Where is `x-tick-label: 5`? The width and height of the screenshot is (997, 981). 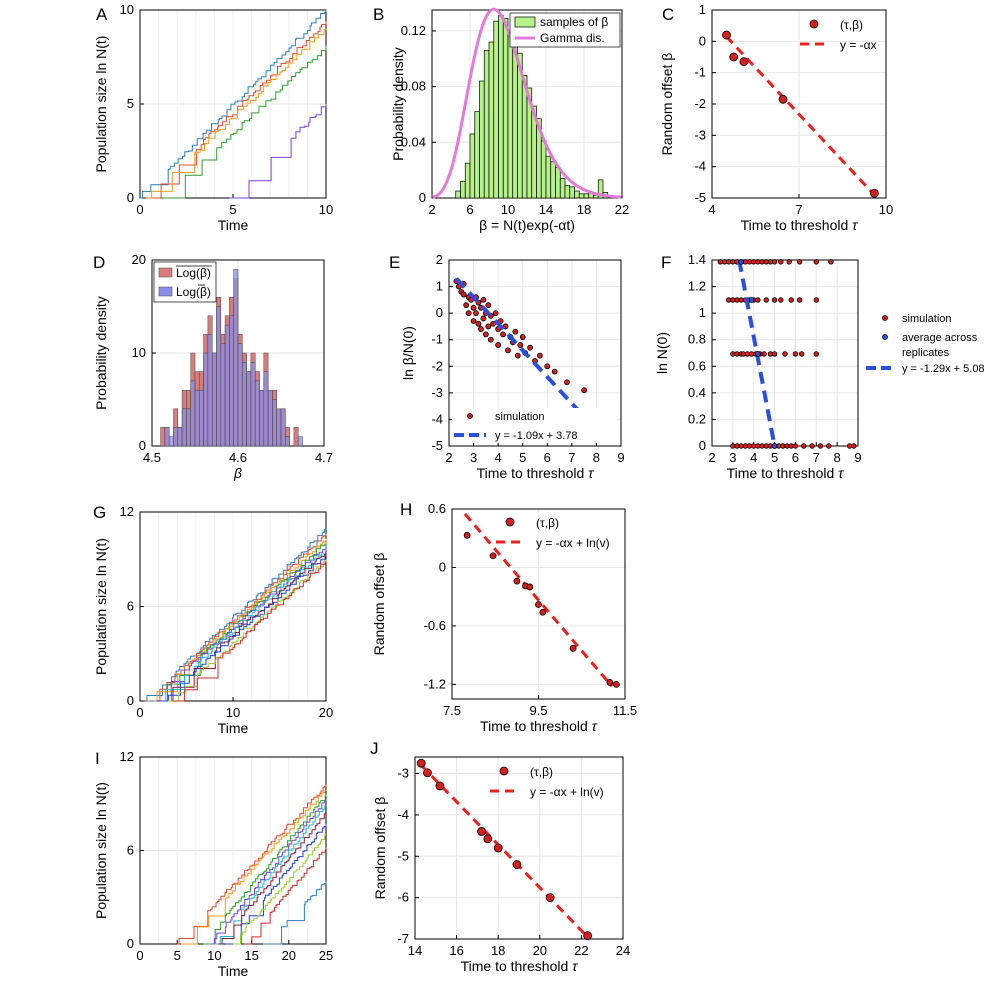 x-tick-label: 5 is located at coordinates (232, 209).